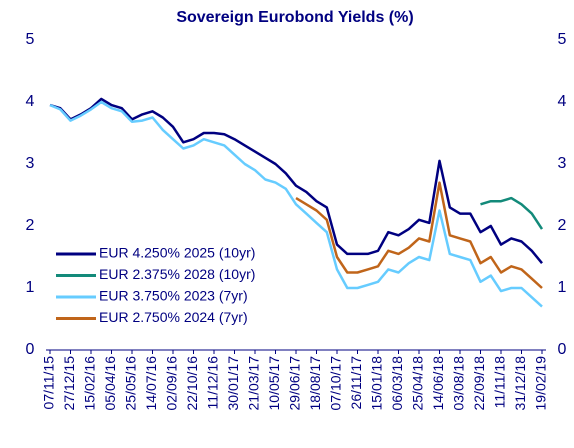  What do you see at coordinates (377, 383) in the screenshot?
I see `x-tick-label: 15/01/18` at bounding box center [377, 383].